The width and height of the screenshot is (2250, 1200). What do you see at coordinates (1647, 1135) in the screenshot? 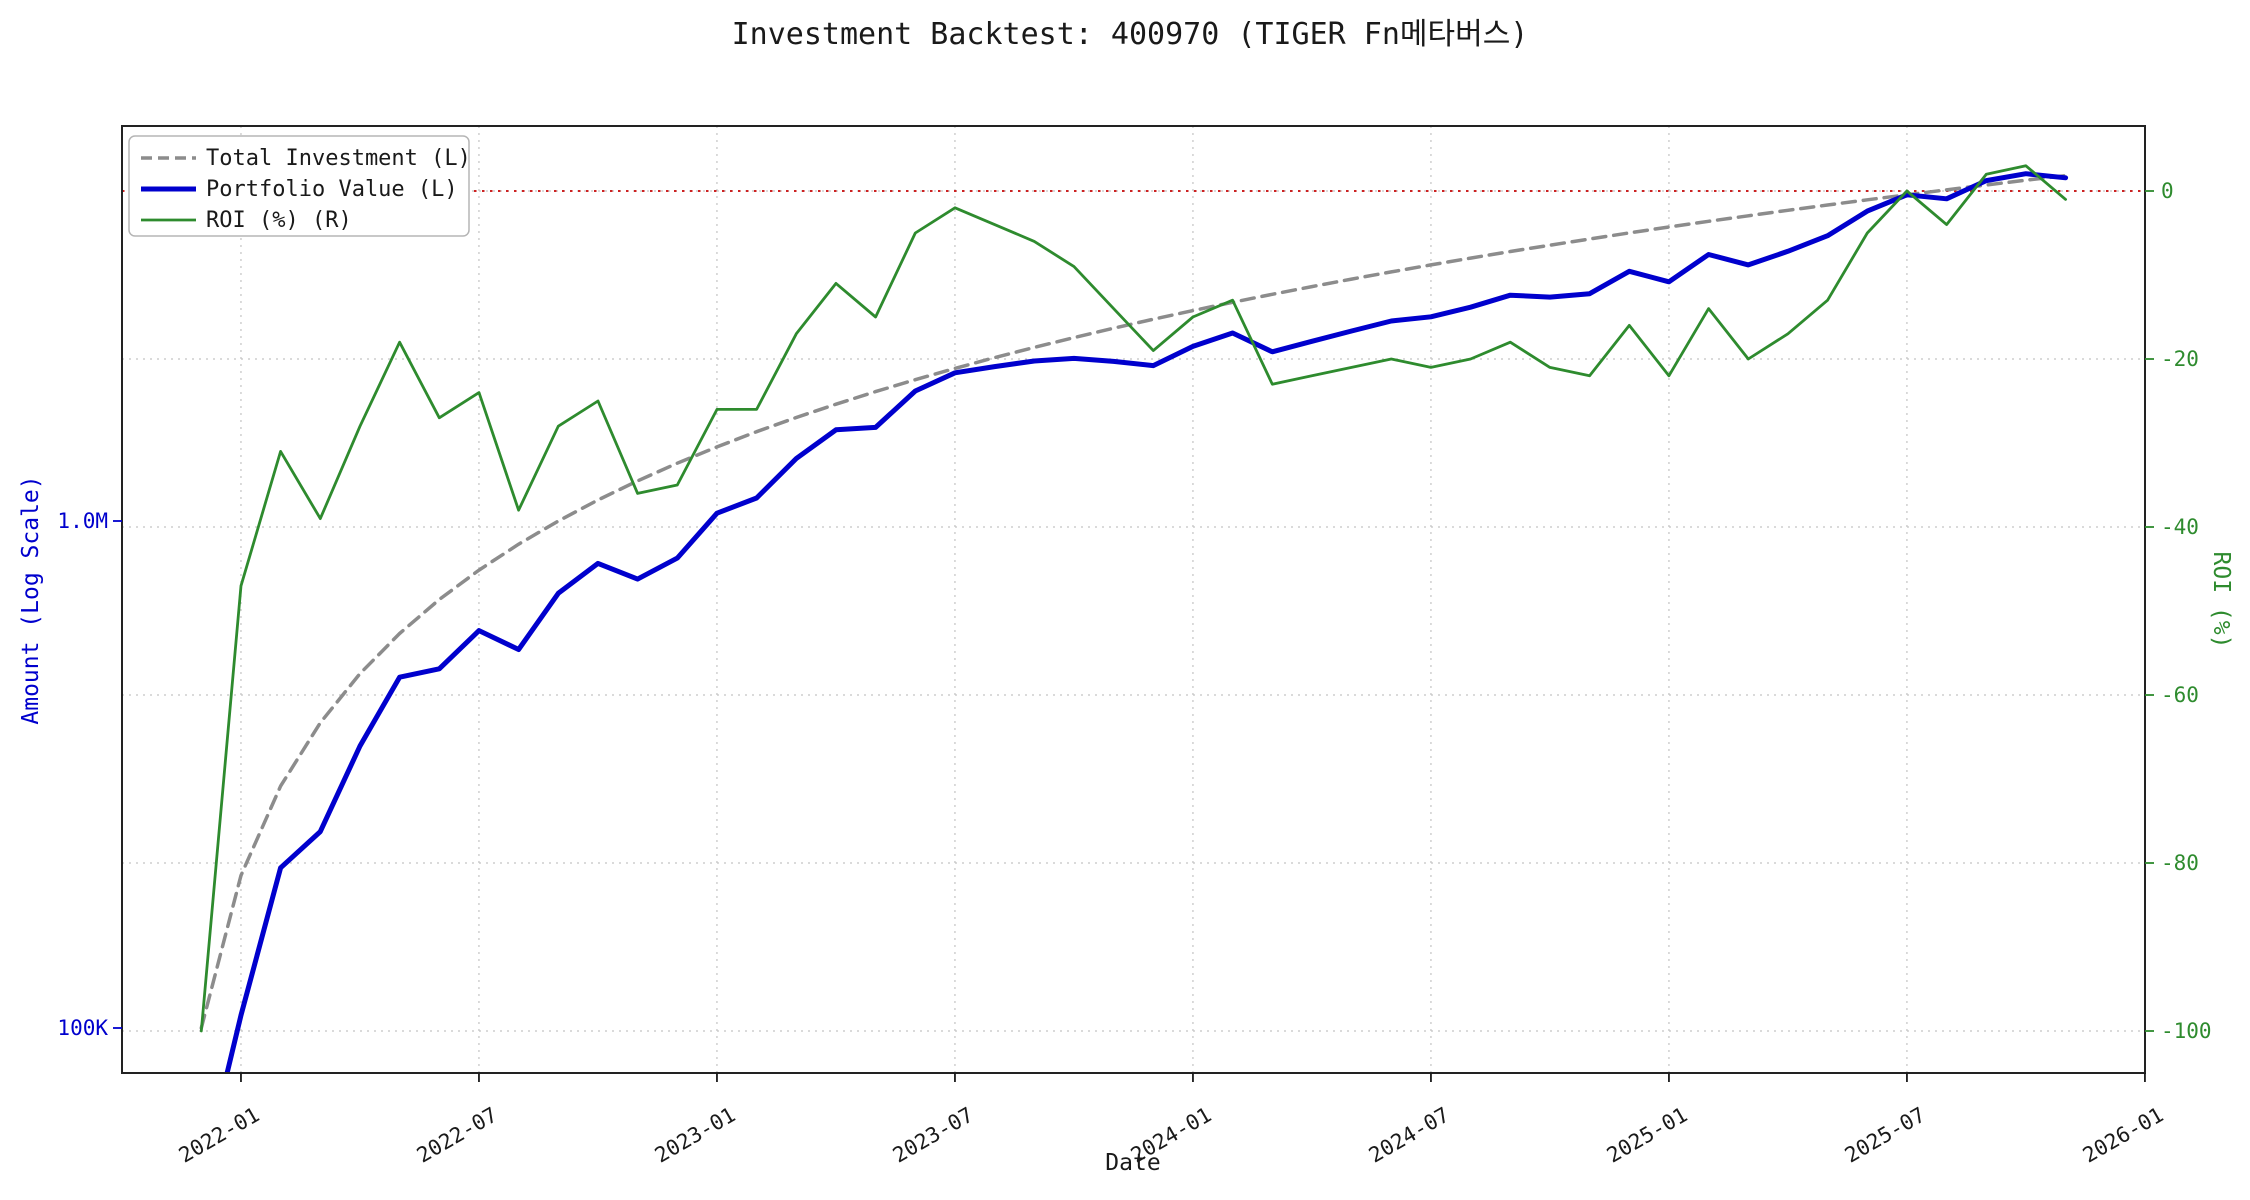
I see `x-tick-label: 2025-01` at bounding box center [1647, 1135].